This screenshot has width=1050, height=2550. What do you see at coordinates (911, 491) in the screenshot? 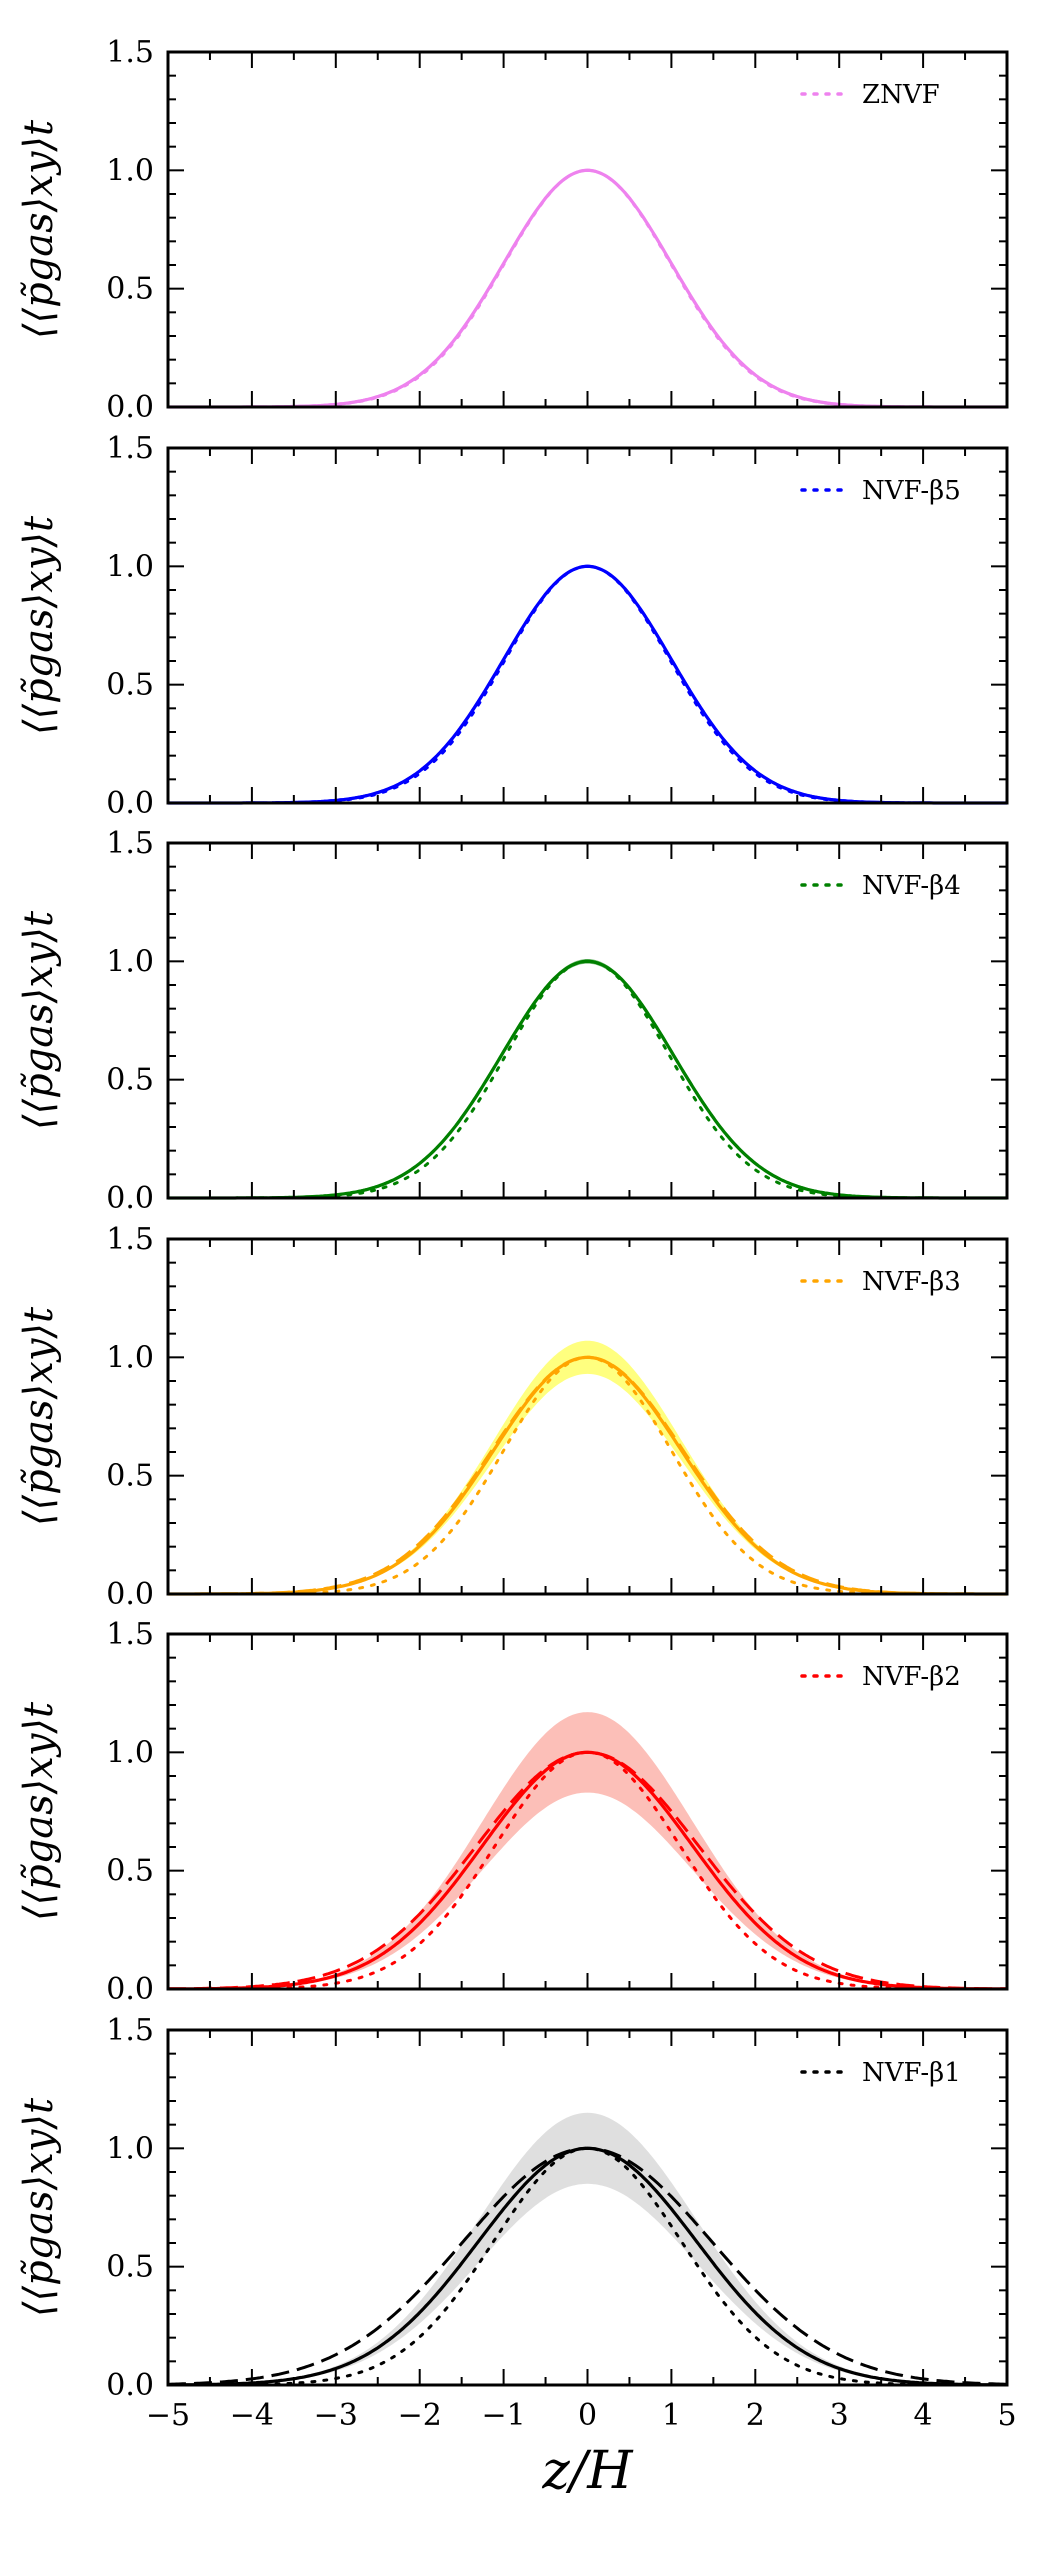
I see `legend-label: NVF-β5` at bounding box center [911, 491].